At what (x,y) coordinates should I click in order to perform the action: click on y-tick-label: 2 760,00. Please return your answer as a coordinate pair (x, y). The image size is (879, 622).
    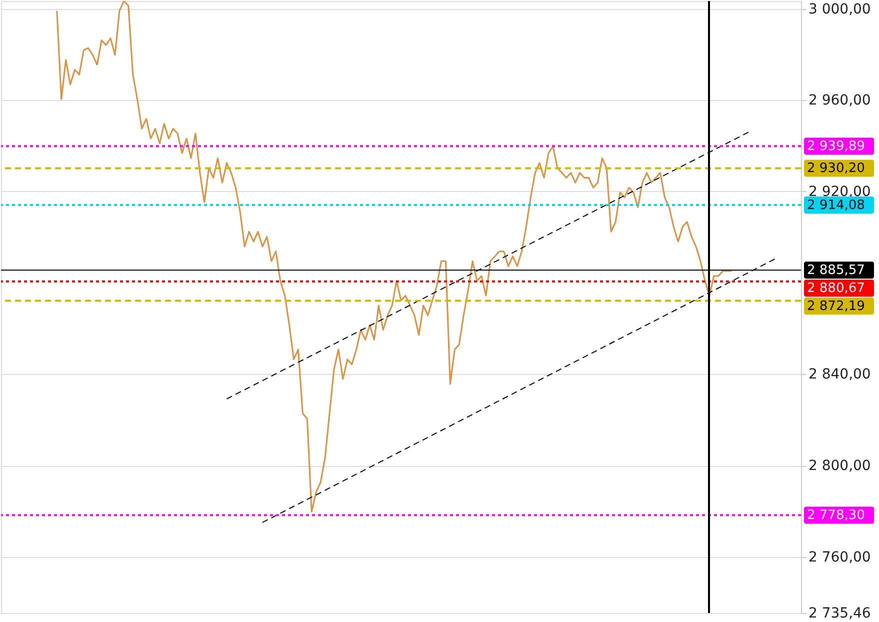
    Looking at the image, I should click on (839, 557).